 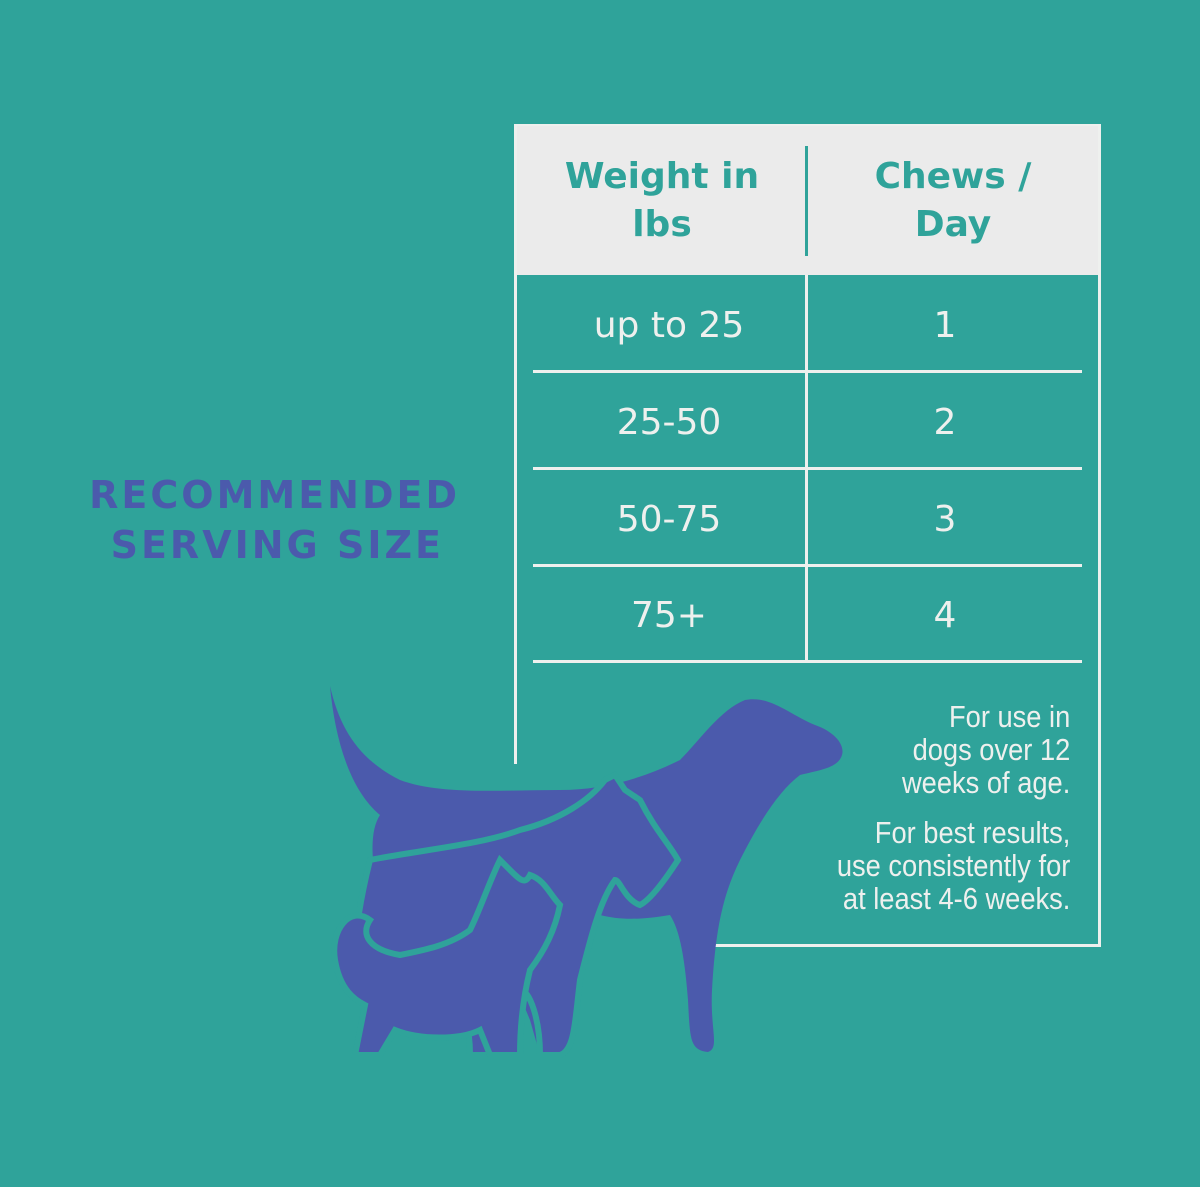 I want to click on chews-cell: 4, so click(x=945, y=615).